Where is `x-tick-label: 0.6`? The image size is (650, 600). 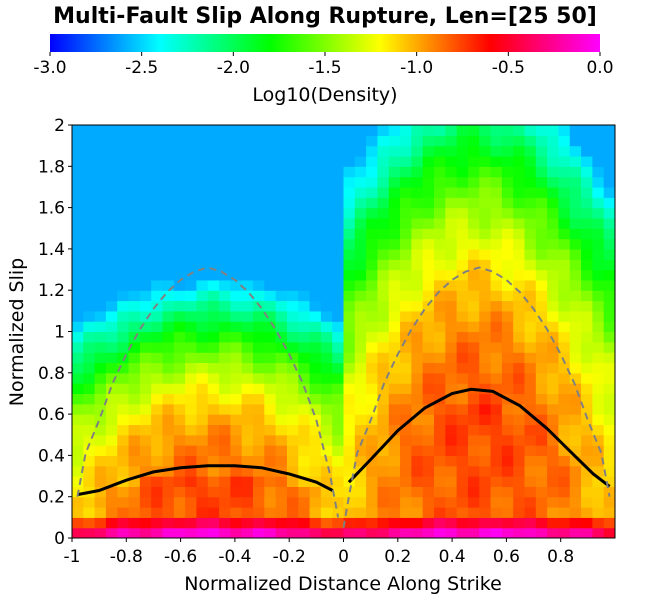
x-tick-label: 0.6 is located at coordinates (506, 557).